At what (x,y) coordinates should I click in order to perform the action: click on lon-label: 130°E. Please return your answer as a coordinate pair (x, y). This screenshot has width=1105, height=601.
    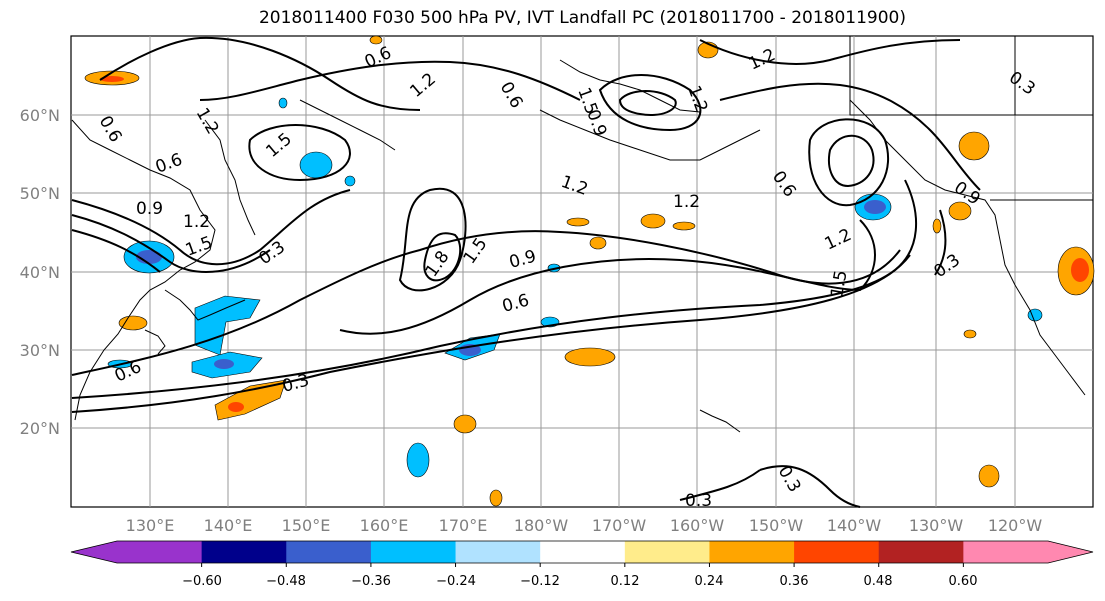
    Looking at the image, I should click on (150, 525).